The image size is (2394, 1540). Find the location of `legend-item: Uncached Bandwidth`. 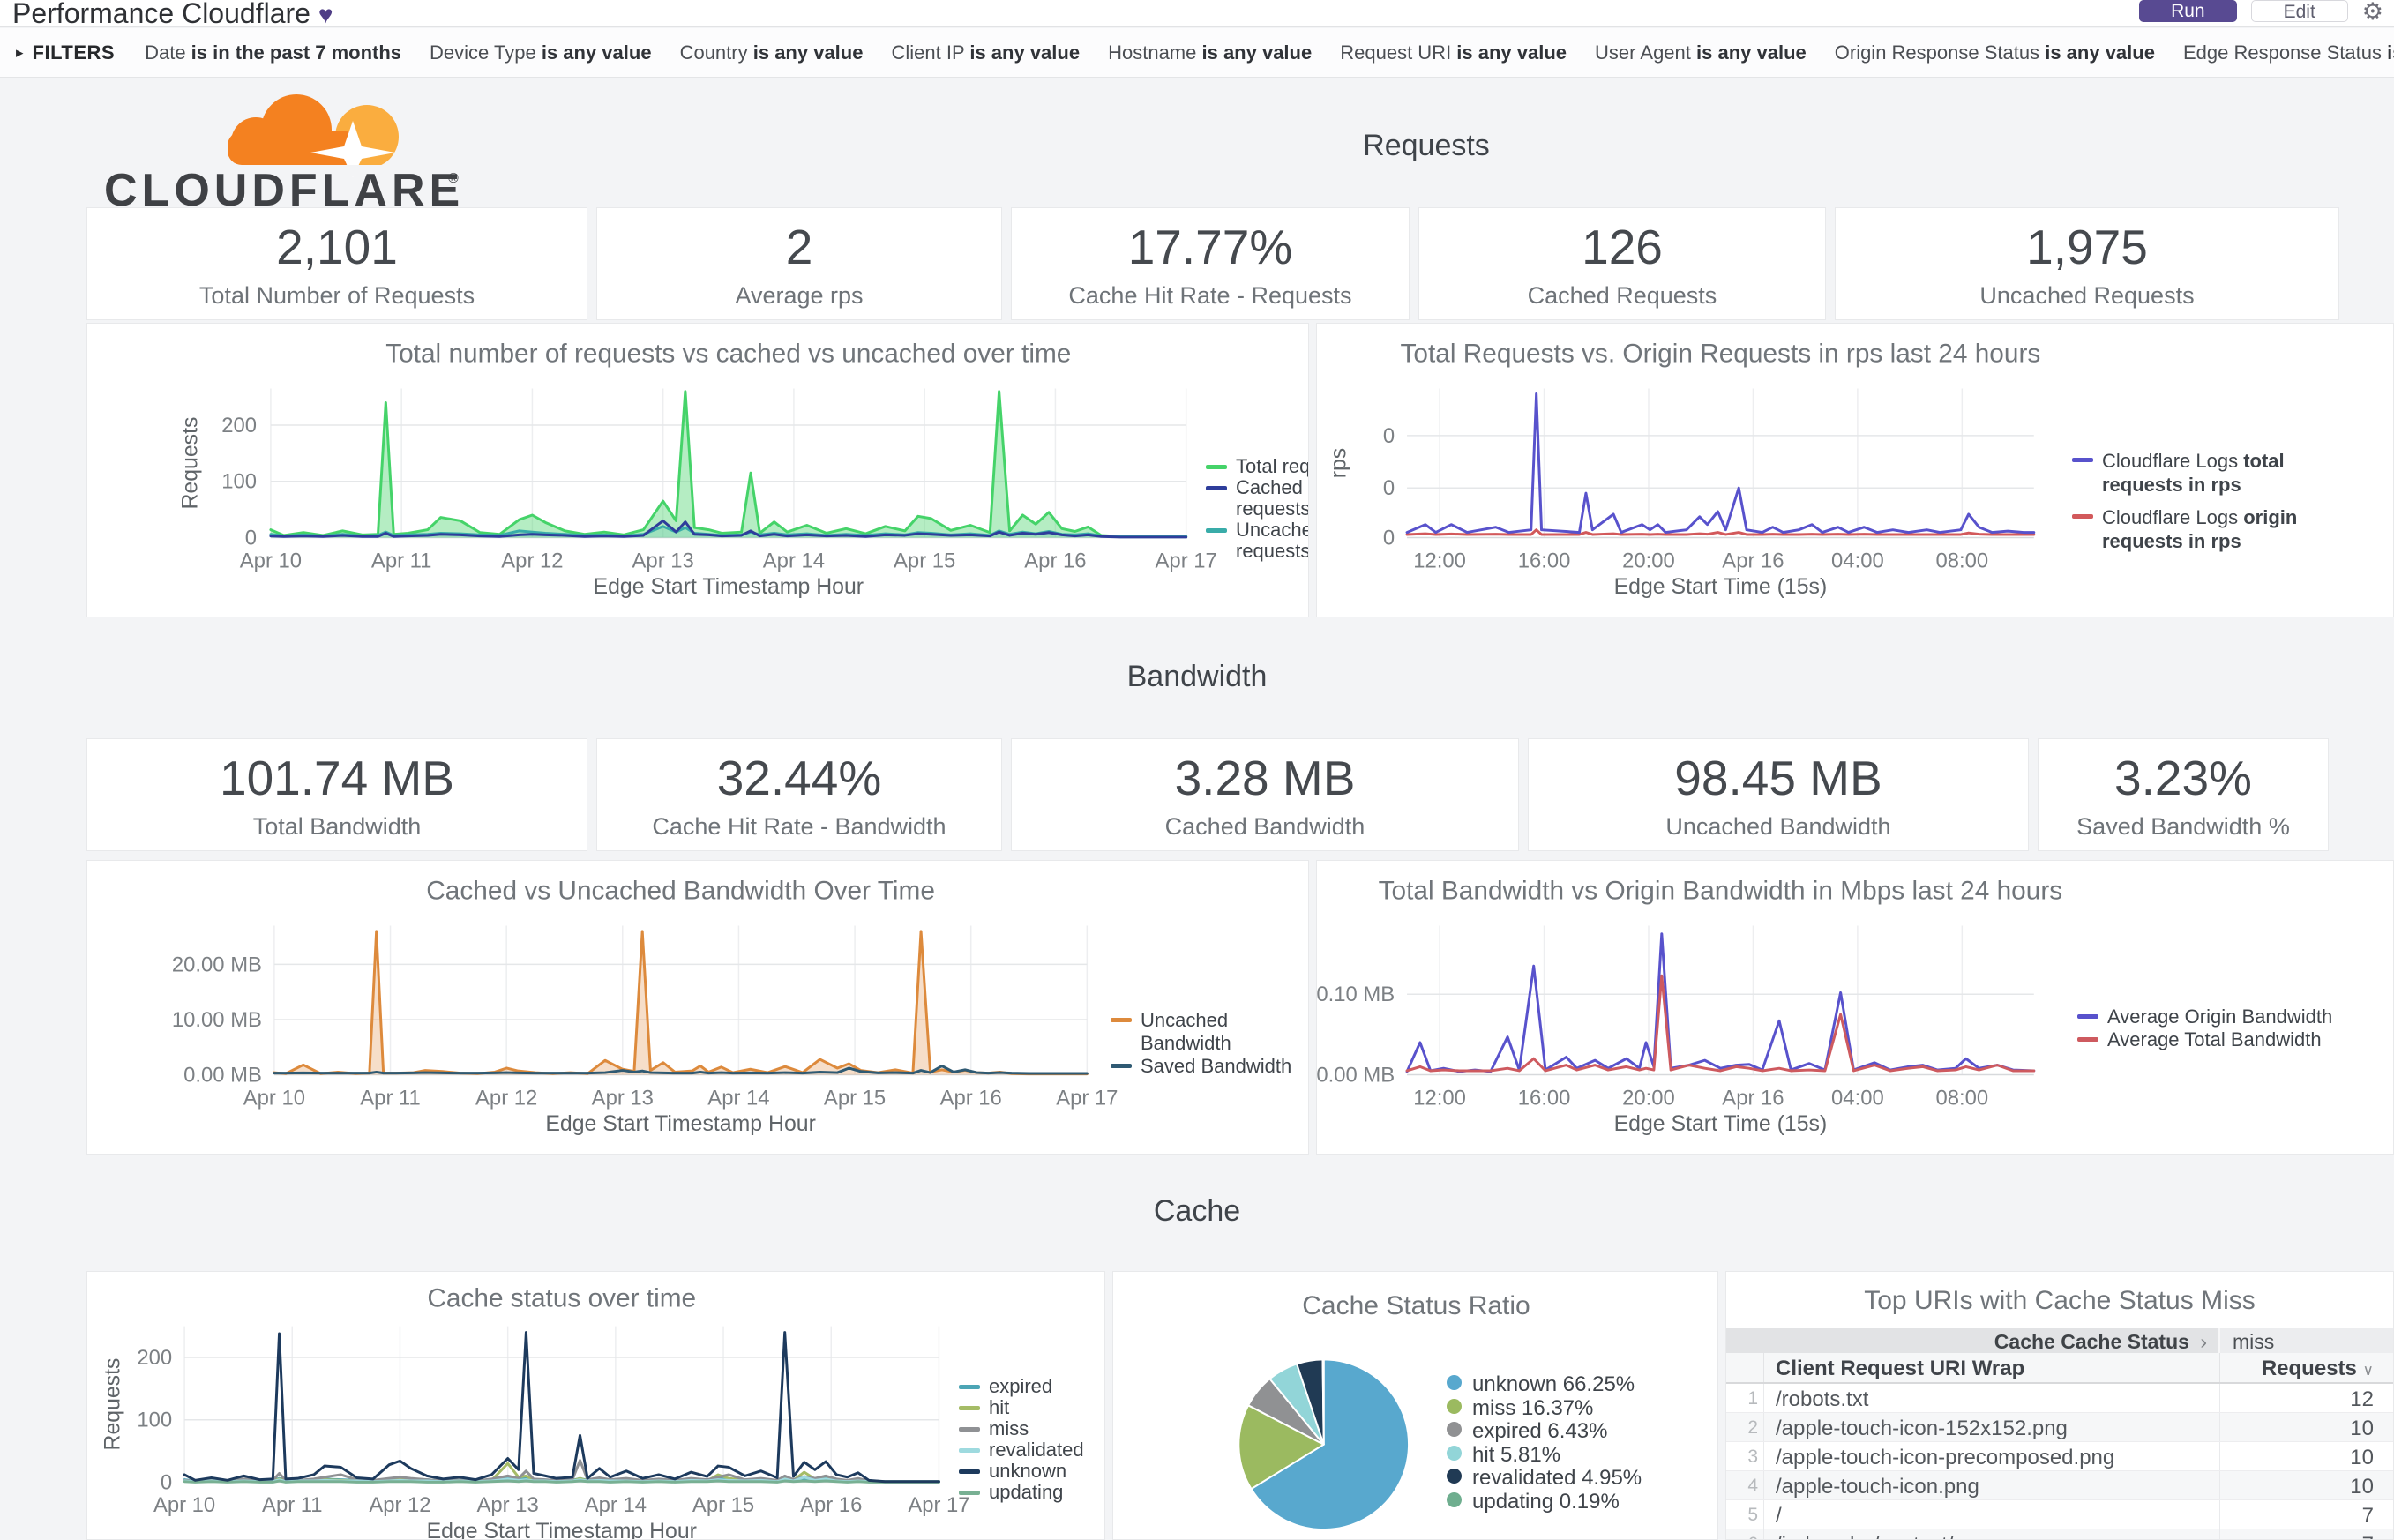

legend-item: Uncached Bandwidth is located at coordinates (1209, 1032).